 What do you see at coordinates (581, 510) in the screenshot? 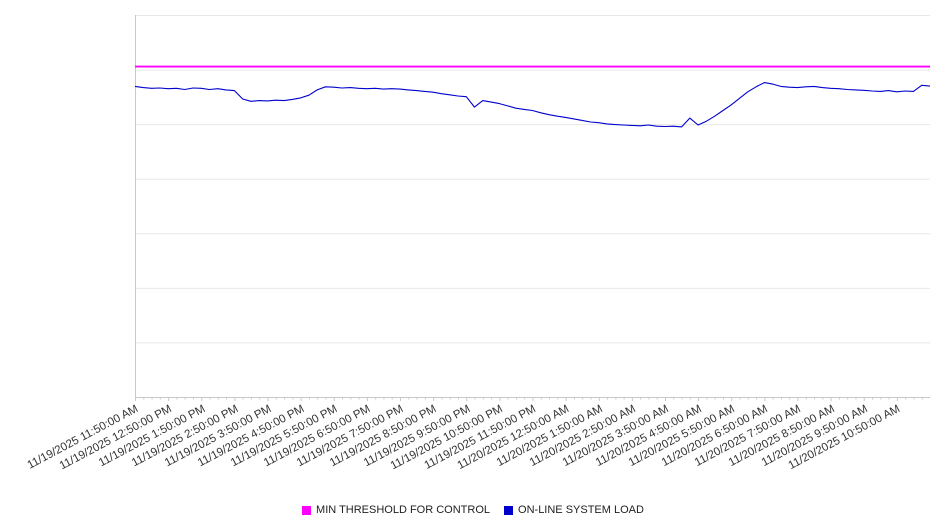
I see `legend-label-online-system-load: ON-LINE SYSTEM LOAD` at bounding box center [581, 510].